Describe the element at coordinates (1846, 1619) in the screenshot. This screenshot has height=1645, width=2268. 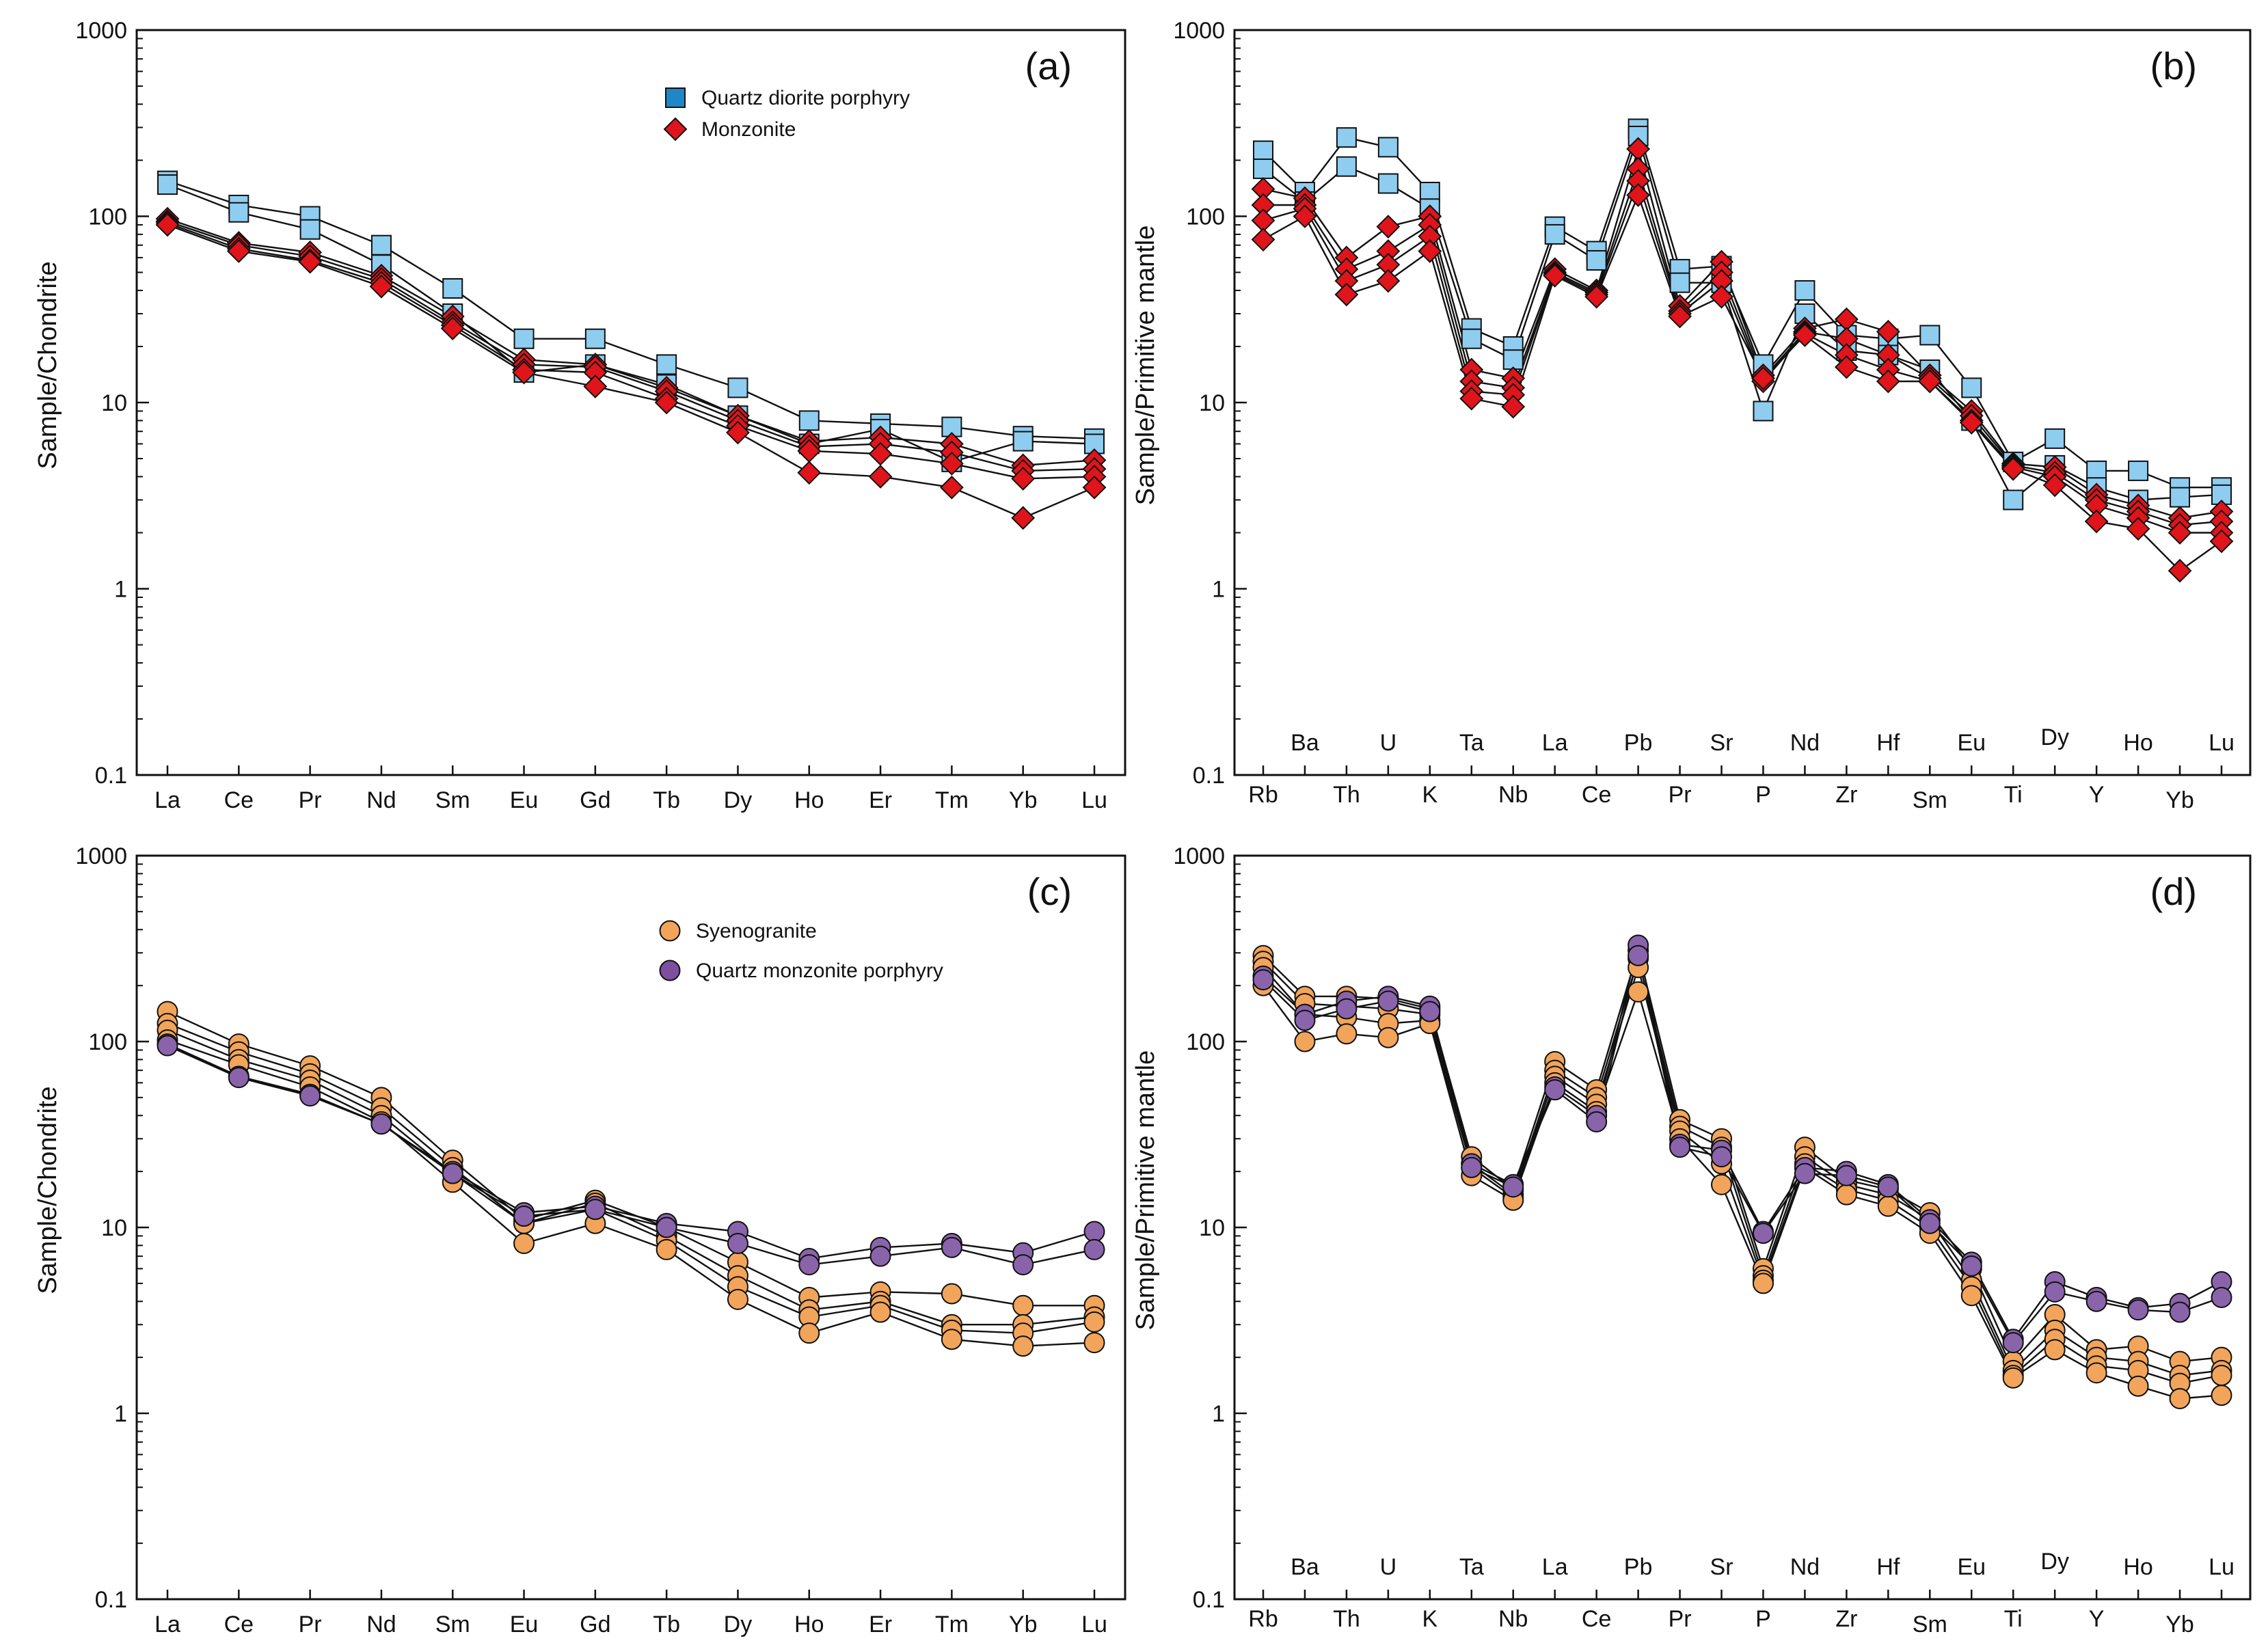
I see `x-tick-label-zr: Zr` at that location.